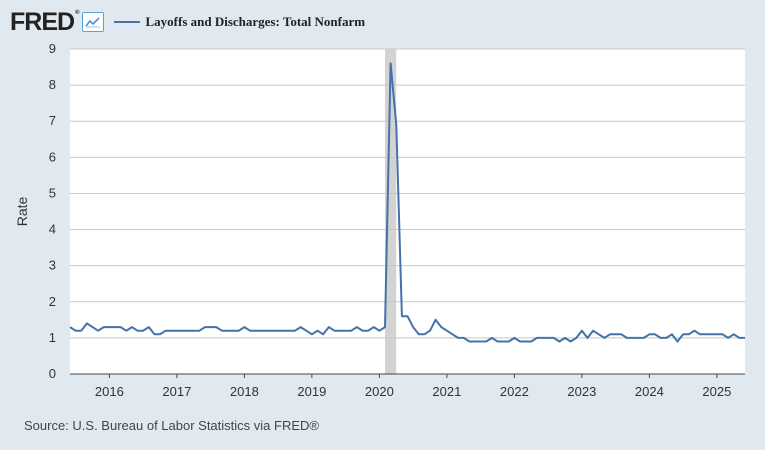 The width and height of the screenshot is (765, 450). What do you see at coordinates (52, 84) in the screenshot?
I see `y-tick-label: 8` at bounding box center [52, 84].